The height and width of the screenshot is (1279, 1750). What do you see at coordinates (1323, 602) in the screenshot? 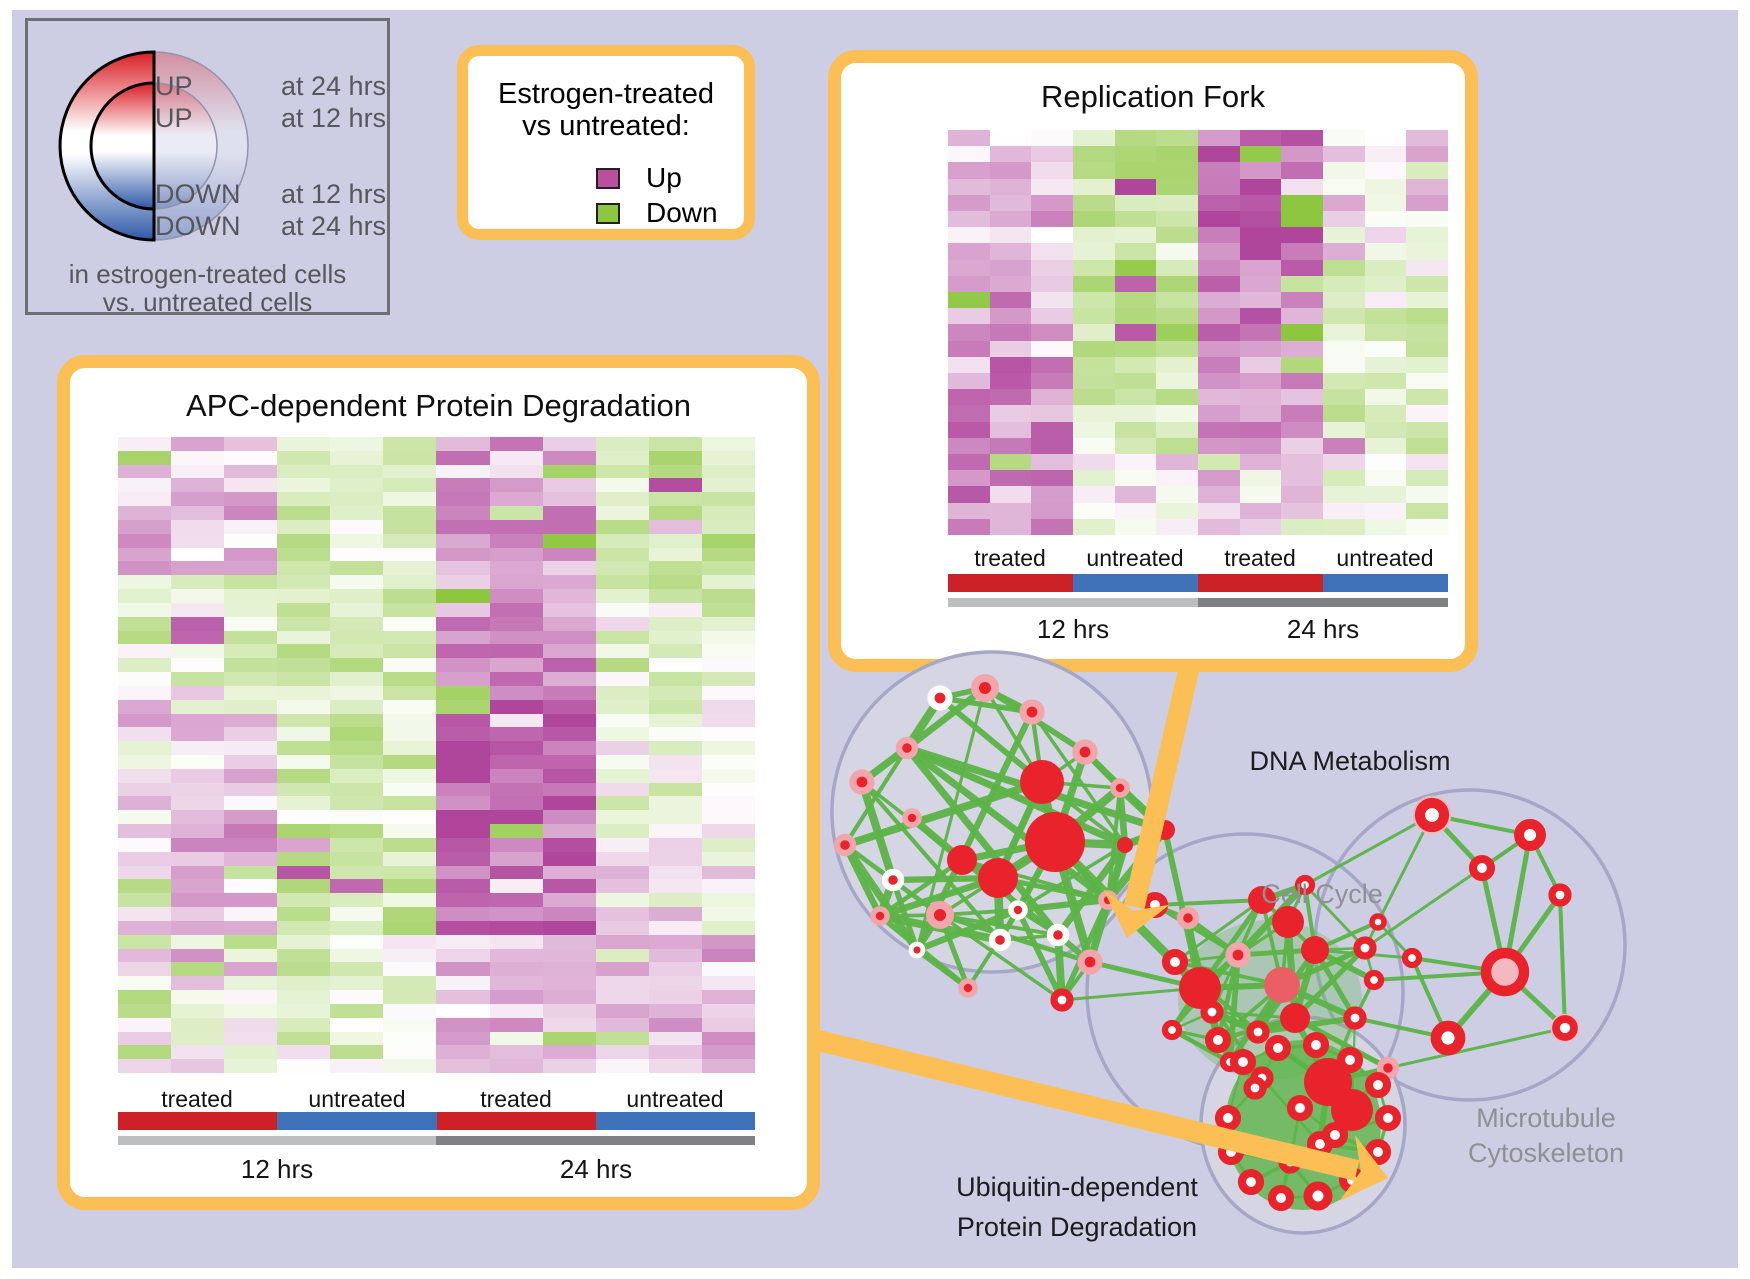
I see `hrs24-bar` at bounding box center [1323, 602].